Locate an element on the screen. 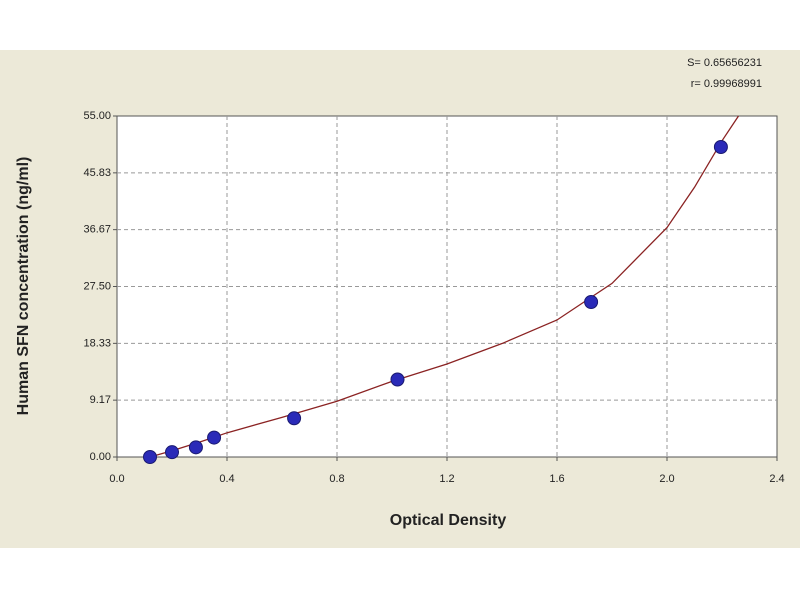 The image size is (800, 605). x-axis-label: Optical Density is located at coordinates (448, 520).